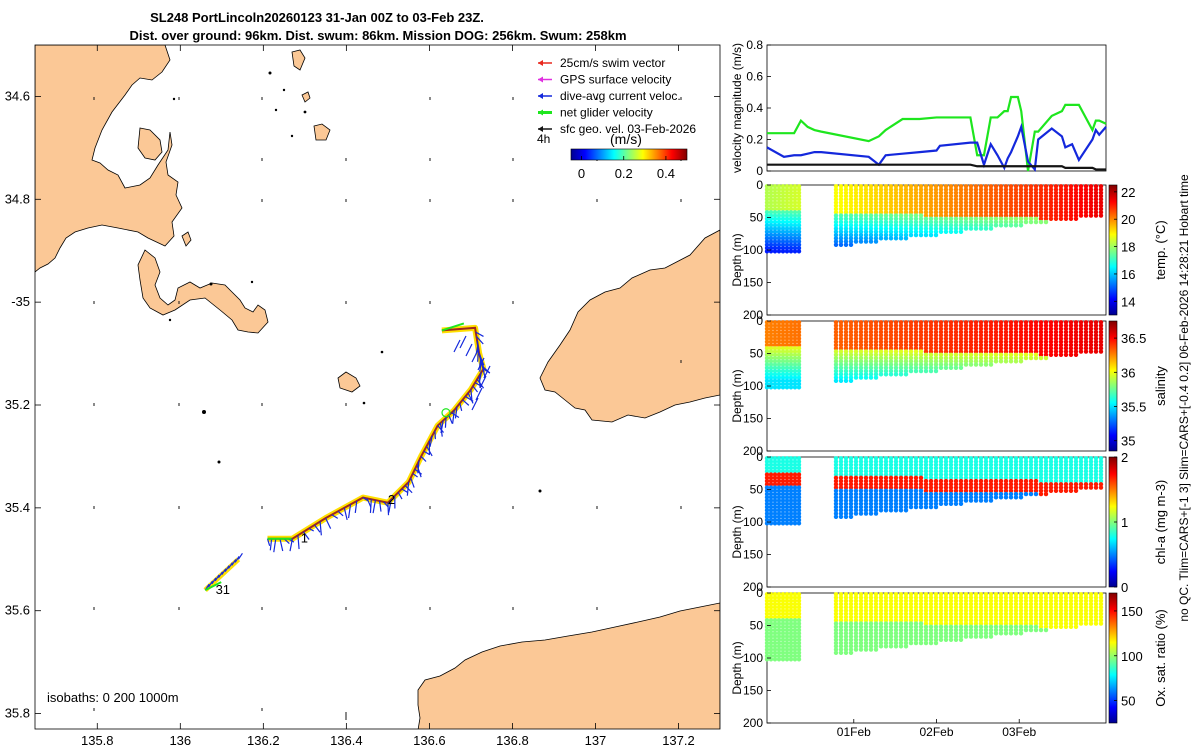  I want to click on velocity-y-tick-label: 0.8, so click(754, 45).